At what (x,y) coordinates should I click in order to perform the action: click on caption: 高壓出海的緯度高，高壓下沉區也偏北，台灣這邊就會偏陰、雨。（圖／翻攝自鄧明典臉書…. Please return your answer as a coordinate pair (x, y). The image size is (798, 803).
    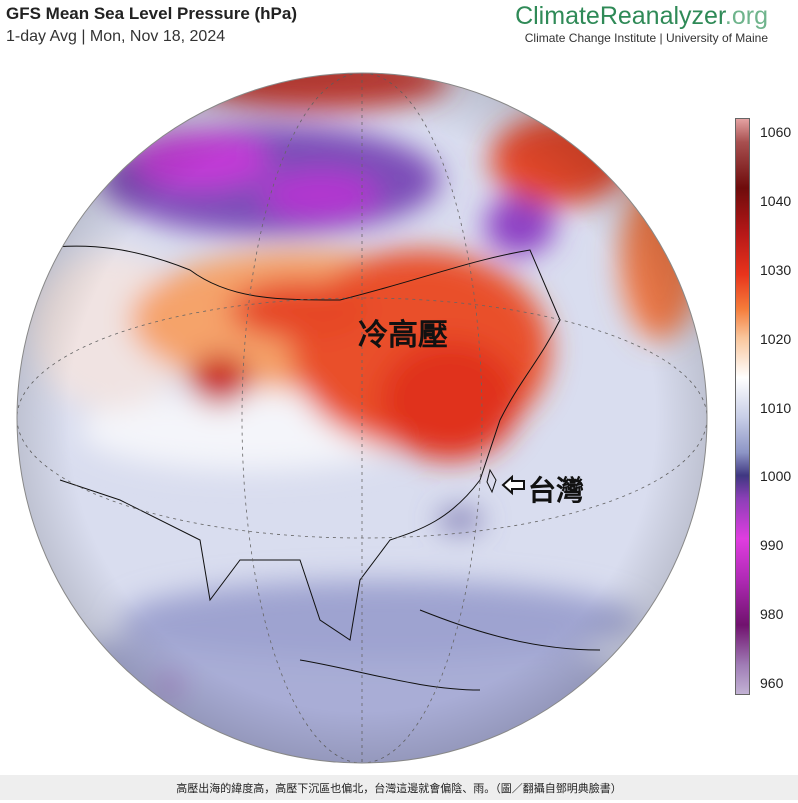
    Looking at the image, I should click on (399, 787).